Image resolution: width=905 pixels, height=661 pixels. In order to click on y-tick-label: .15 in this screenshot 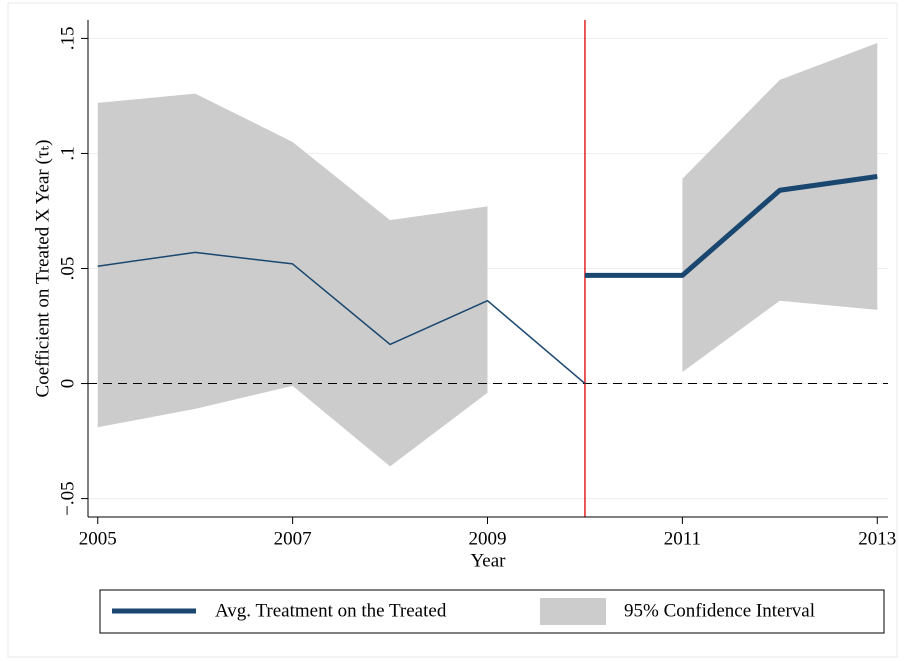, I will do `click(67, 39)`.